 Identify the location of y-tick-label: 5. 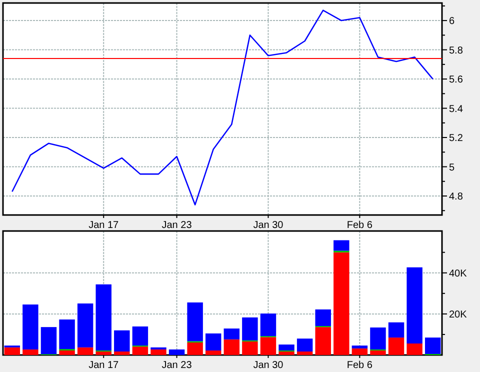
(452, 168).